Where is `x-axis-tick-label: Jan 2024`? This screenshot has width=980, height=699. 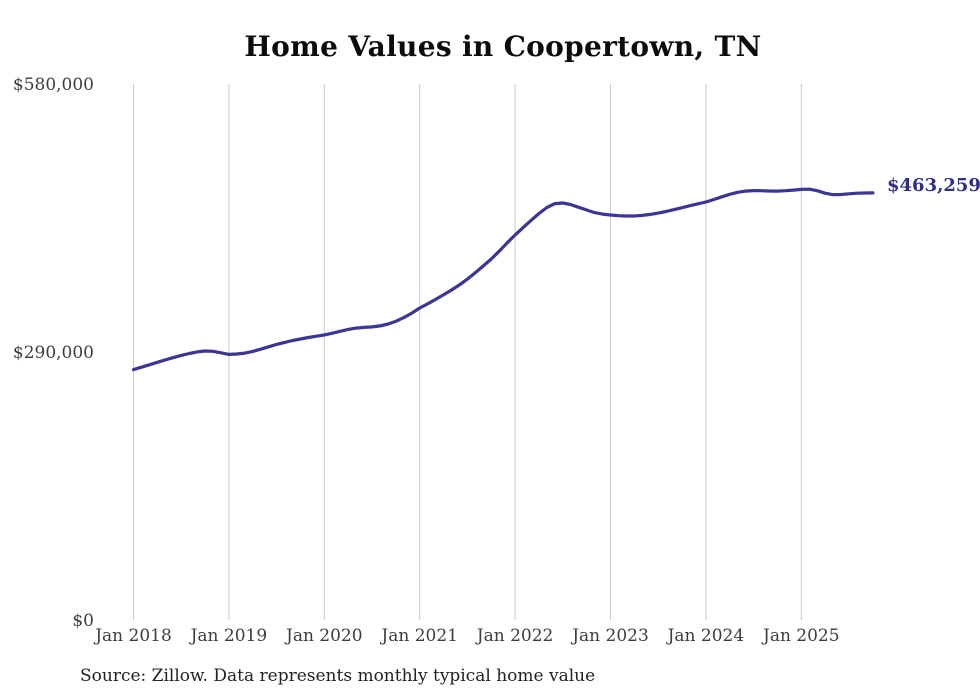
x-axis-tick-label: Jan 2024 is located at coordinates (706, 636).